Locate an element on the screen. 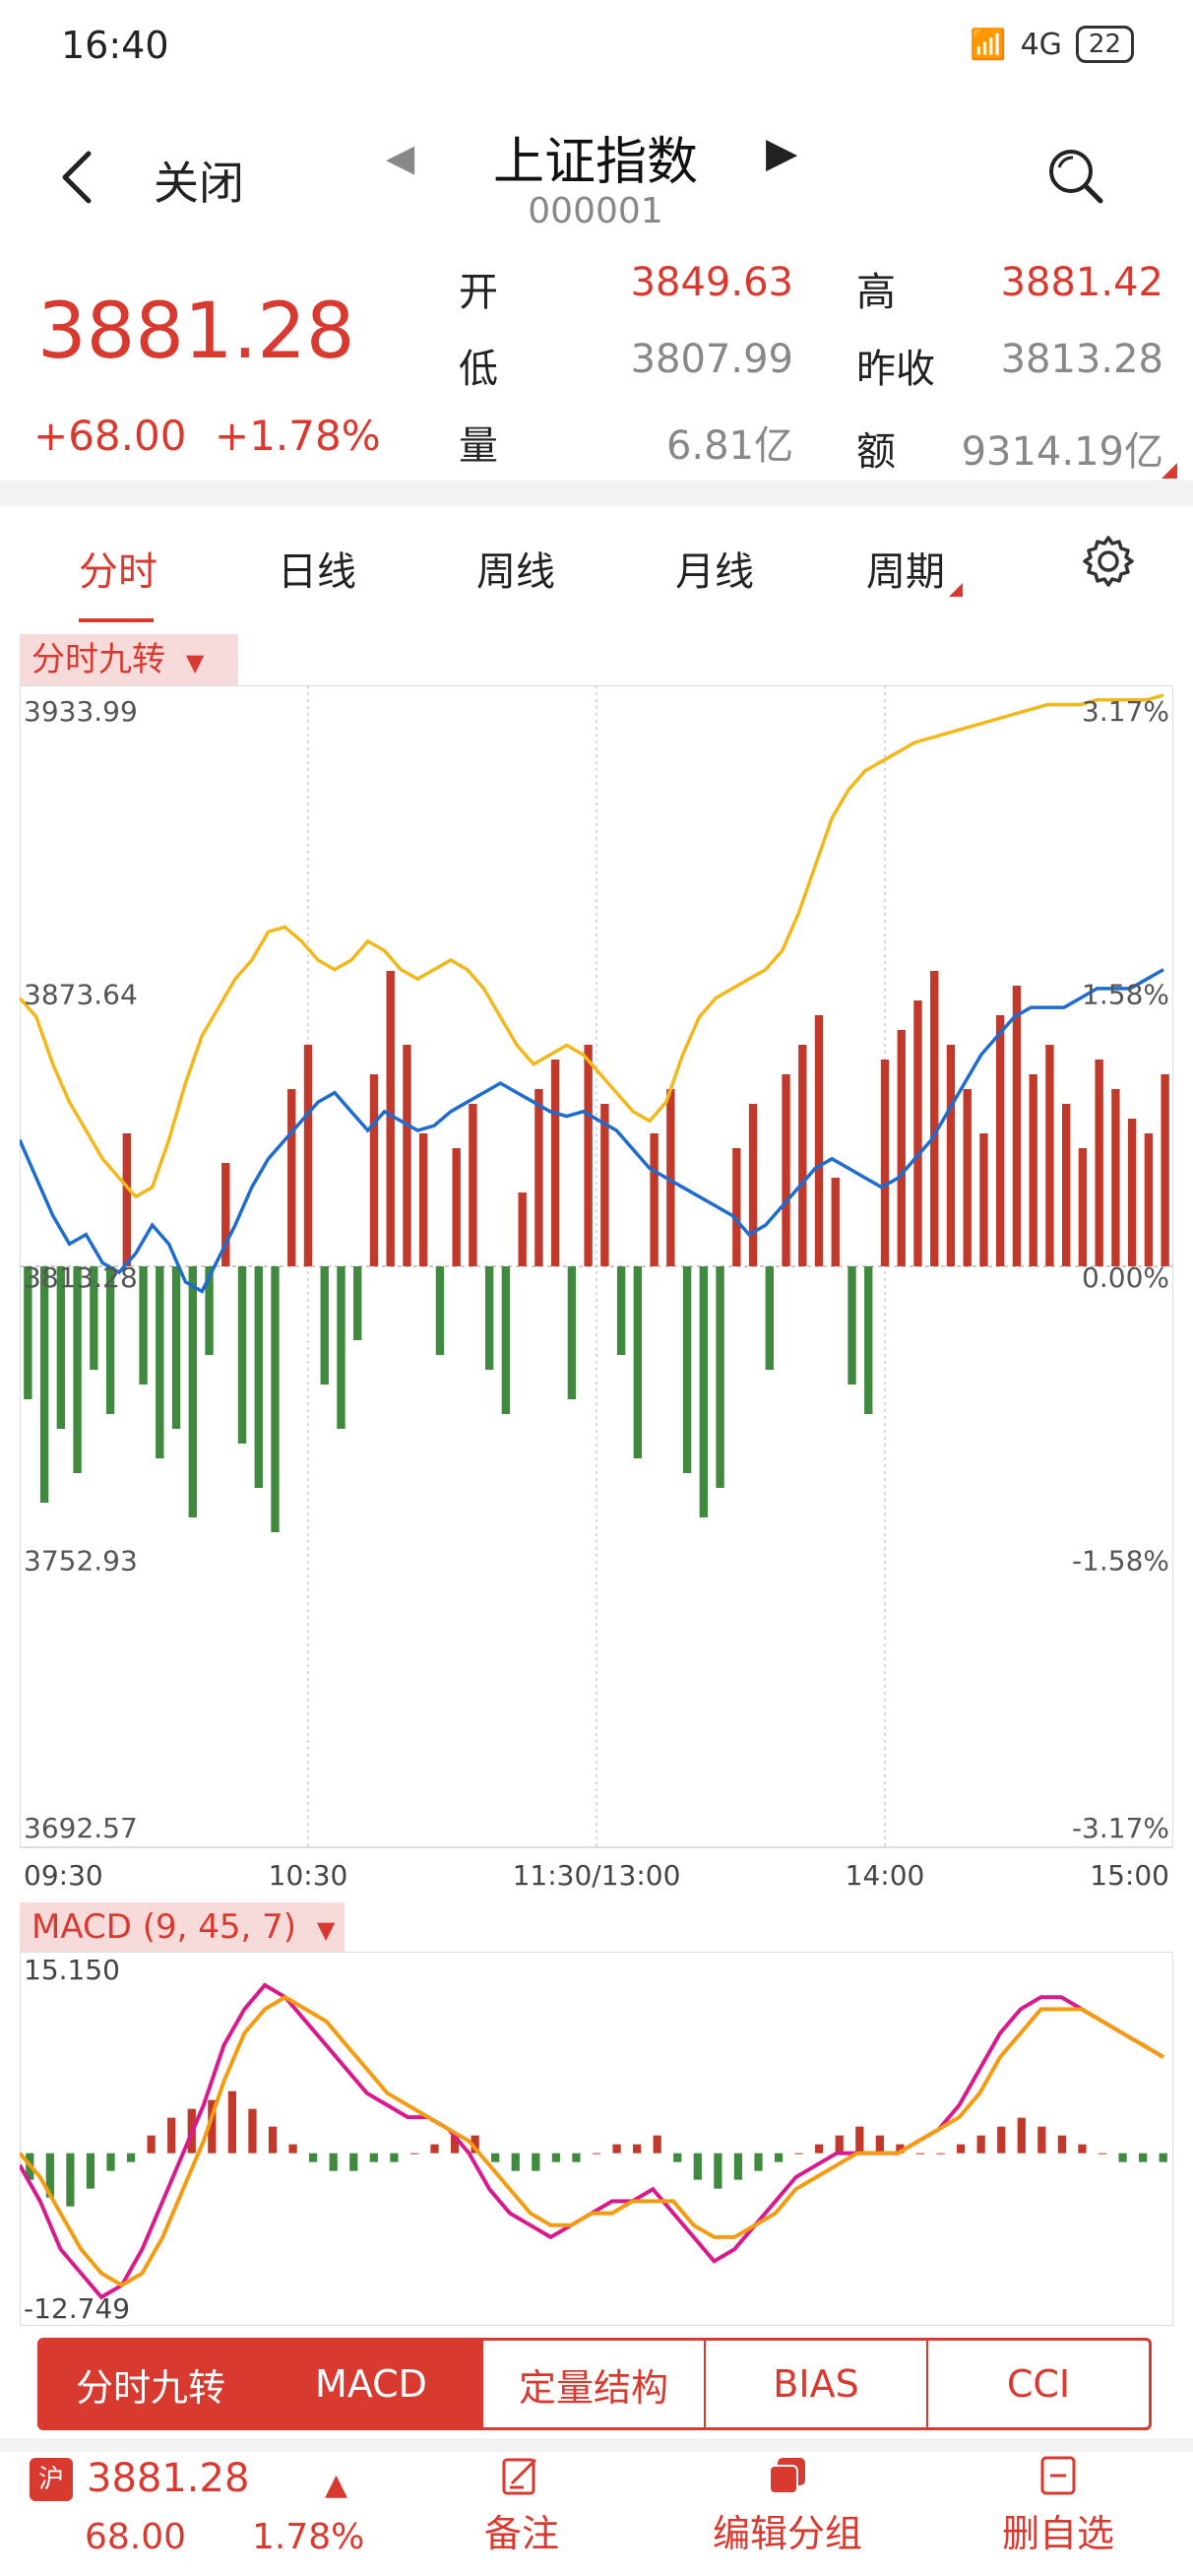 This screenshot has height=2576, width=1193. bottom-divider is located at coordinates (596, 2445).